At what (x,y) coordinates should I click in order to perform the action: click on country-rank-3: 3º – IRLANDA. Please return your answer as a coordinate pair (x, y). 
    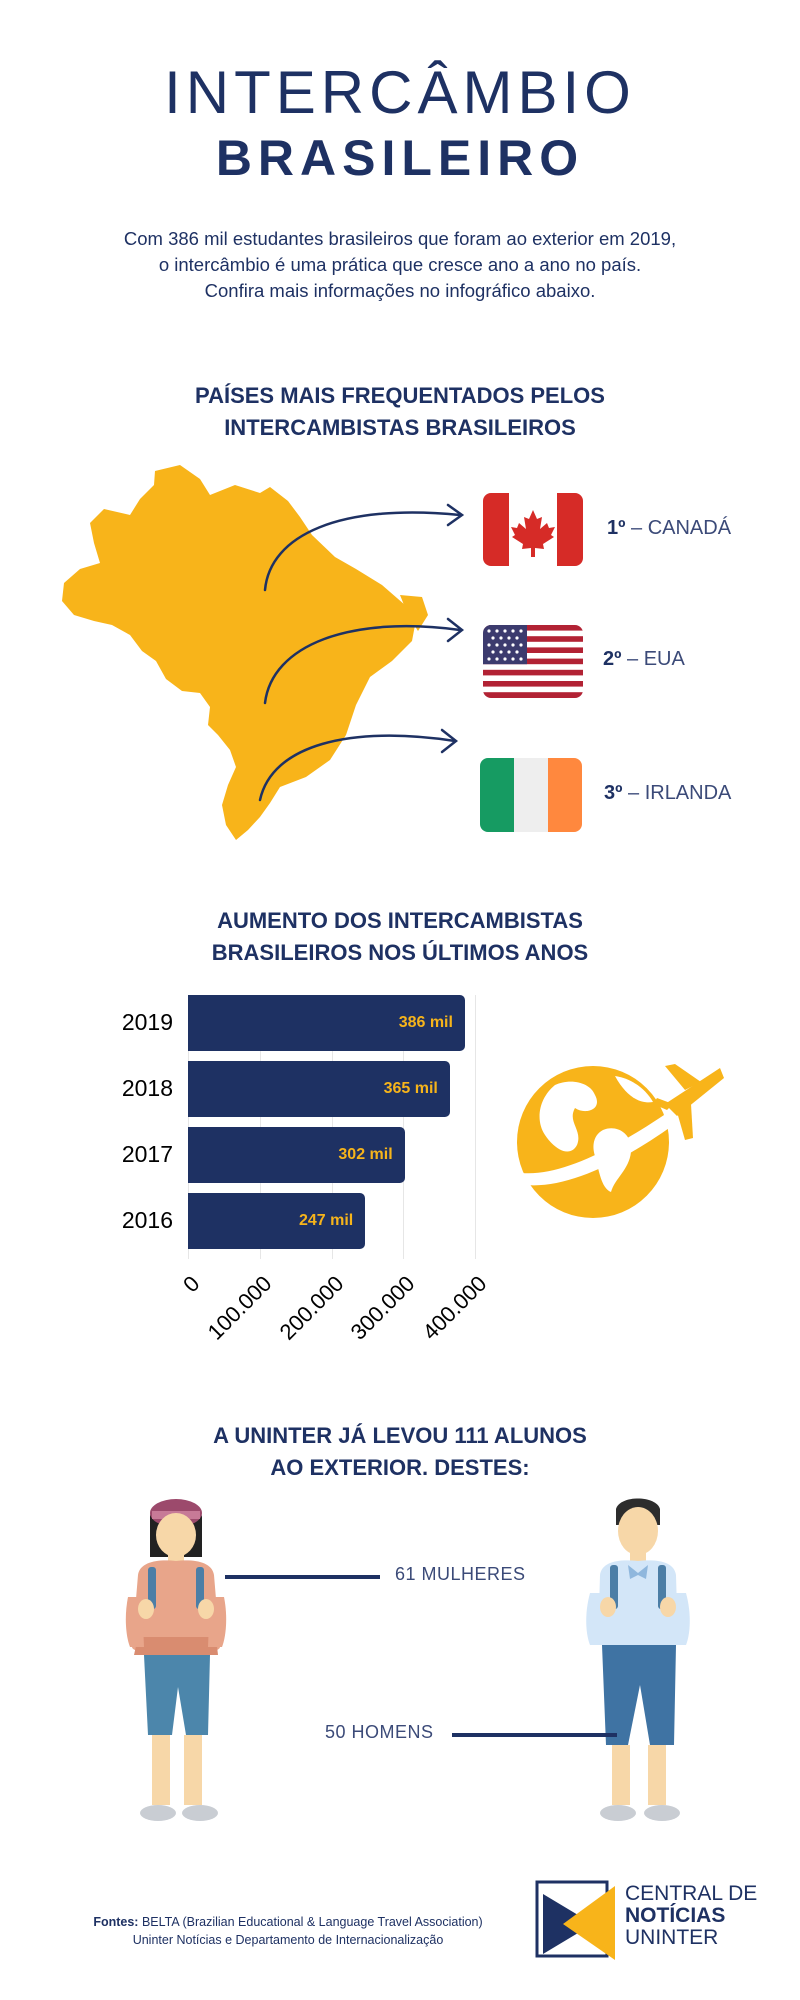
    Looking at the image, I should click on (667, 793).